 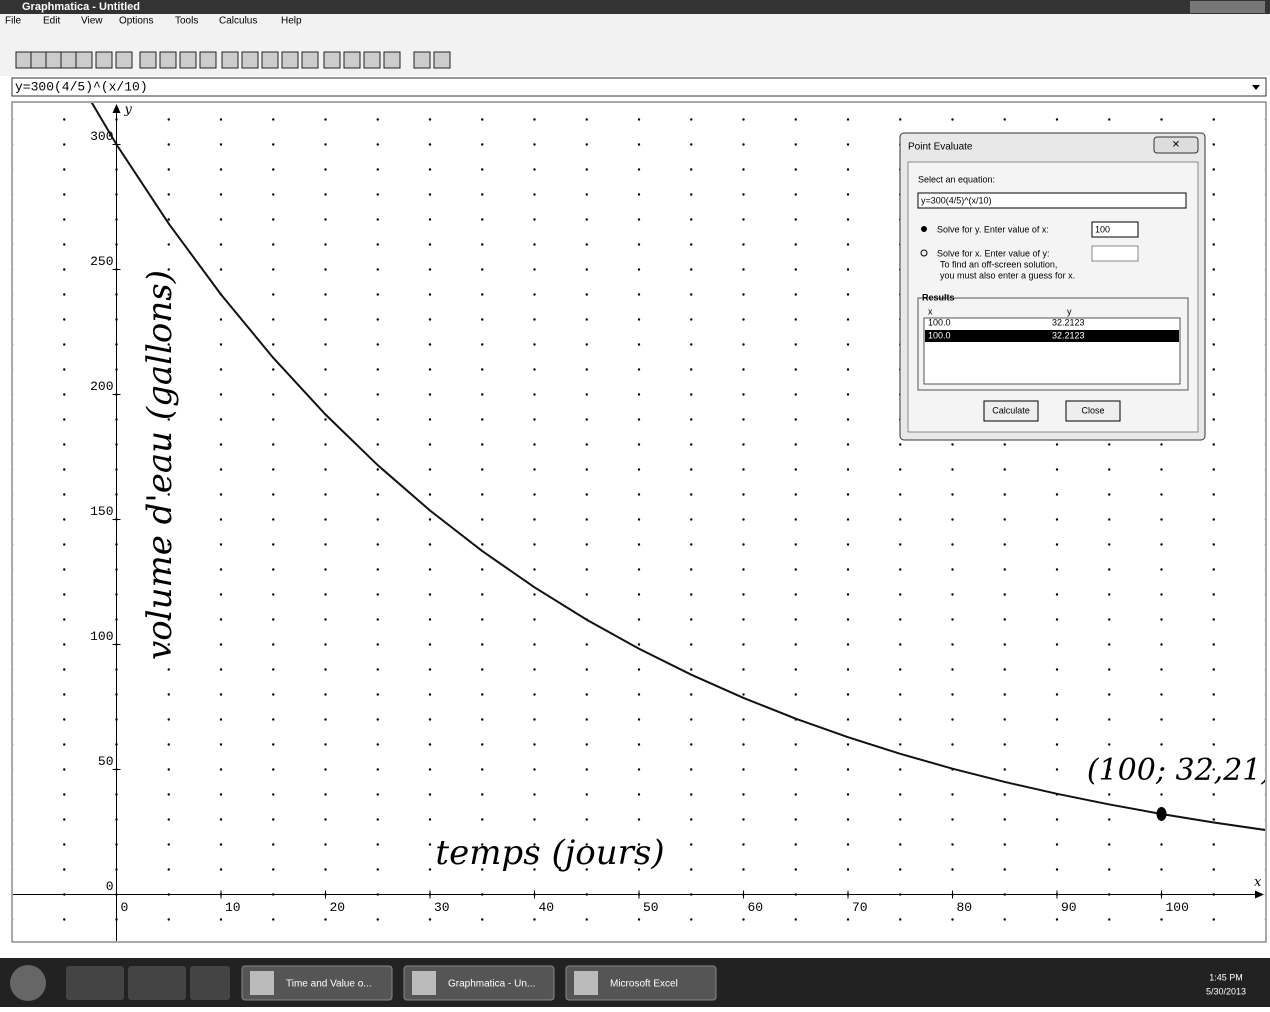 What do you see at coordinates (92, 21) in the screenshot?
I see `menu-item: View` at bounding box center [92, 21].